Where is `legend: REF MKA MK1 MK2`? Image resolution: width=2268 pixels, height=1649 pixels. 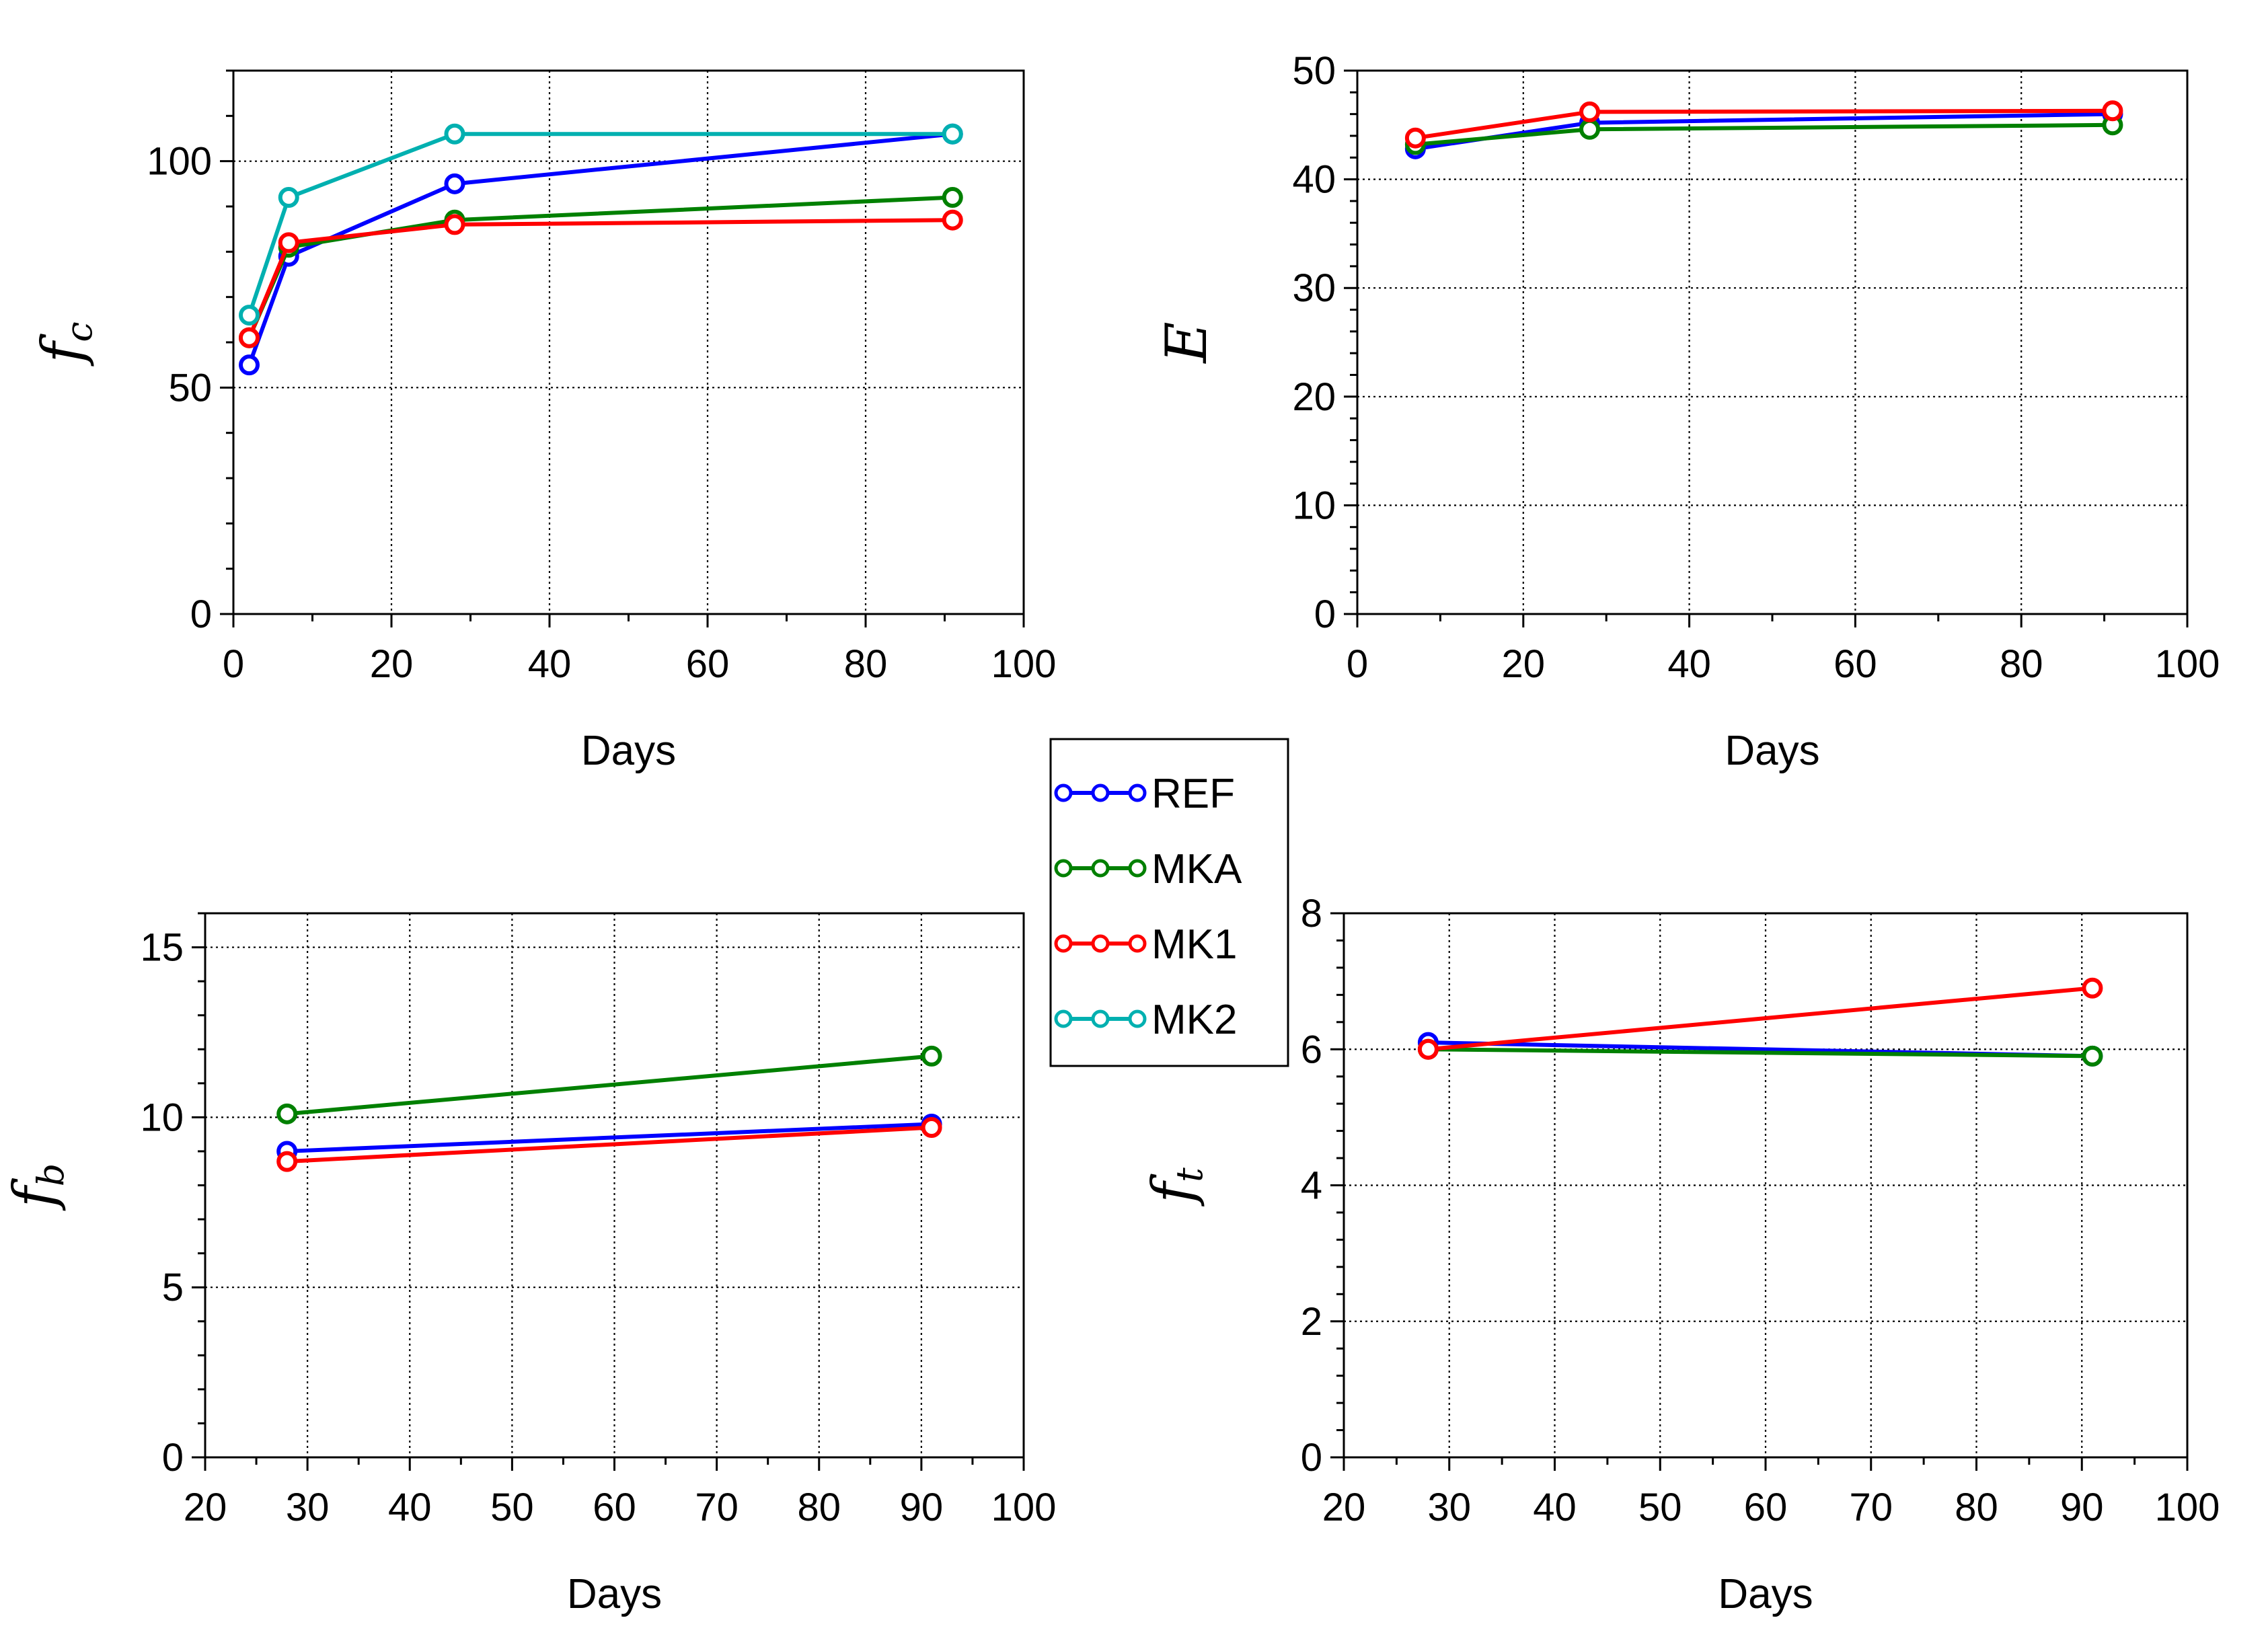
legend: REF MKA MK1 MK2 is located at coordinates (1169, 903).